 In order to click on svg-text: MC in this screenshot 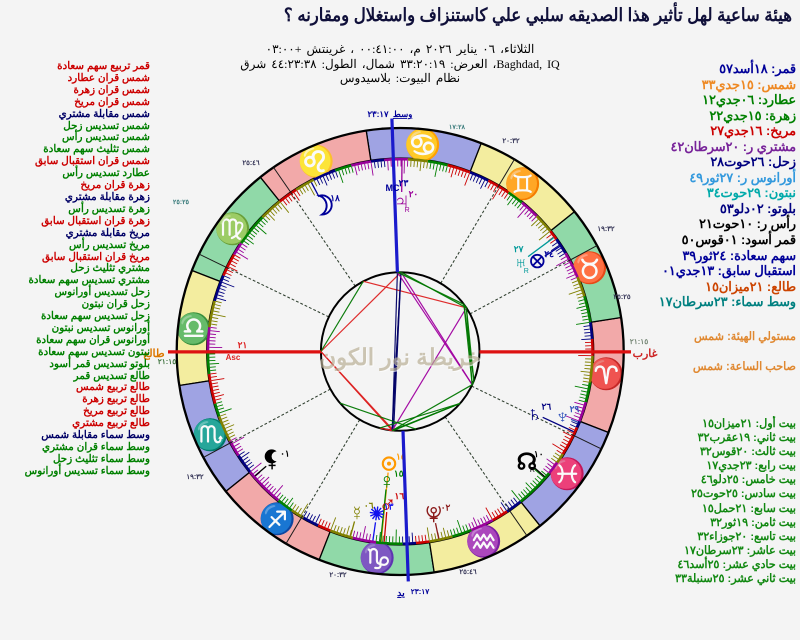, I will do `click(393, 188)`.